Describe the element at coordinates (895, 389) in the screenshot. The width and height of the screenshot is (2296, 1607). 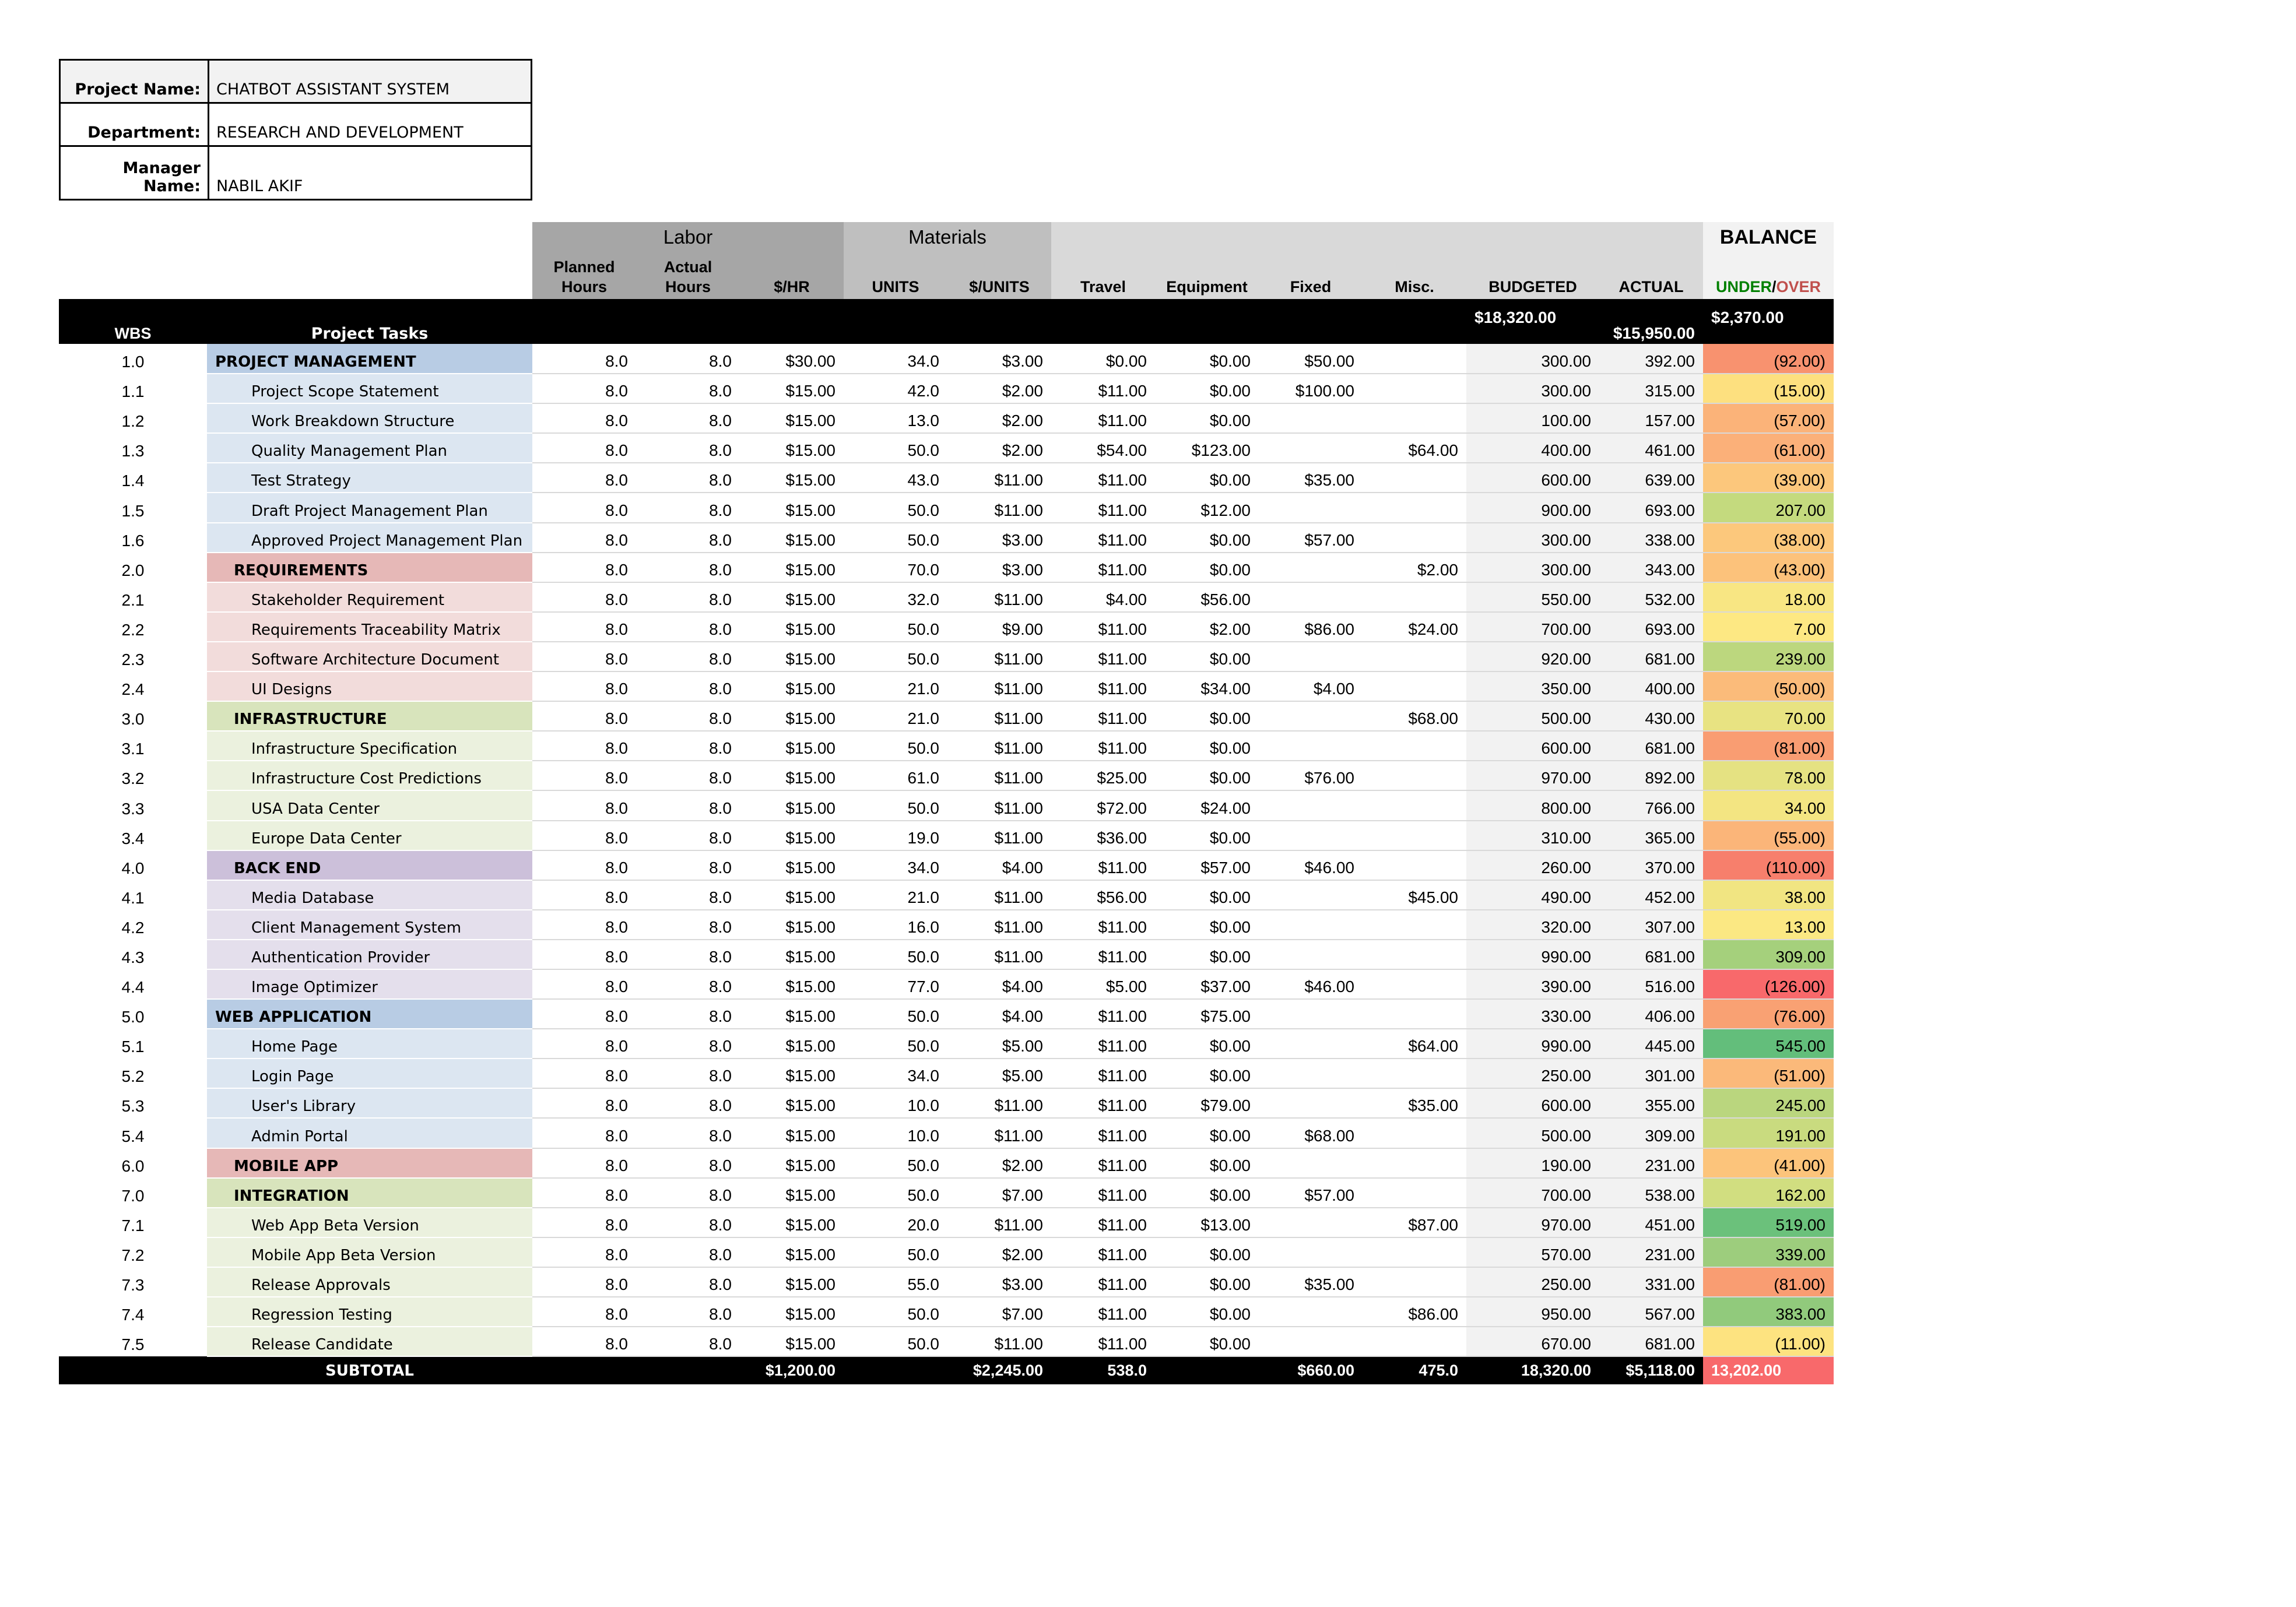
I see `units-cell: 42.0` at that location.